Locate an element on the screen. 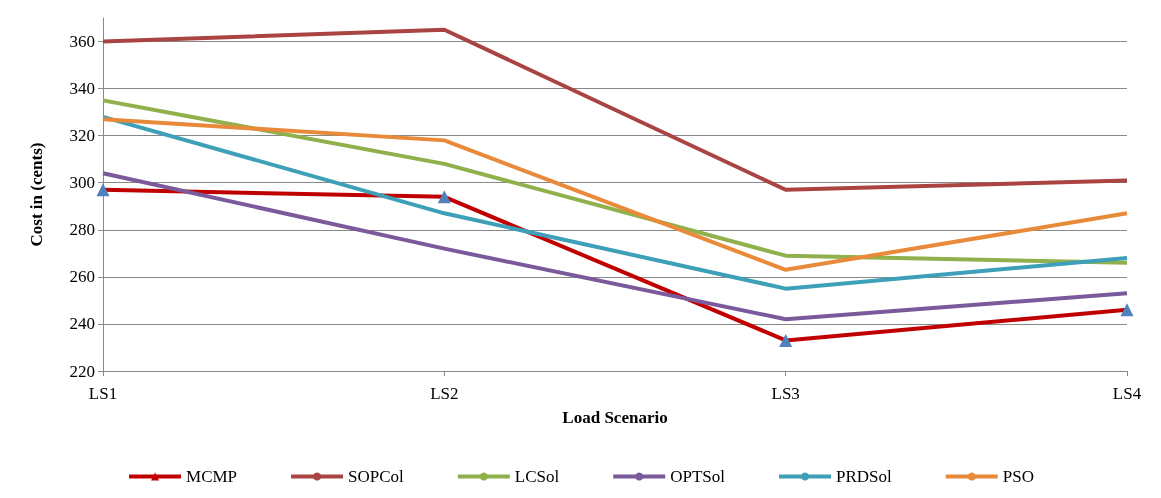 This screenshot has height=498, width=1161. y-tick-label: 240 is located at coordinates (82, 324).